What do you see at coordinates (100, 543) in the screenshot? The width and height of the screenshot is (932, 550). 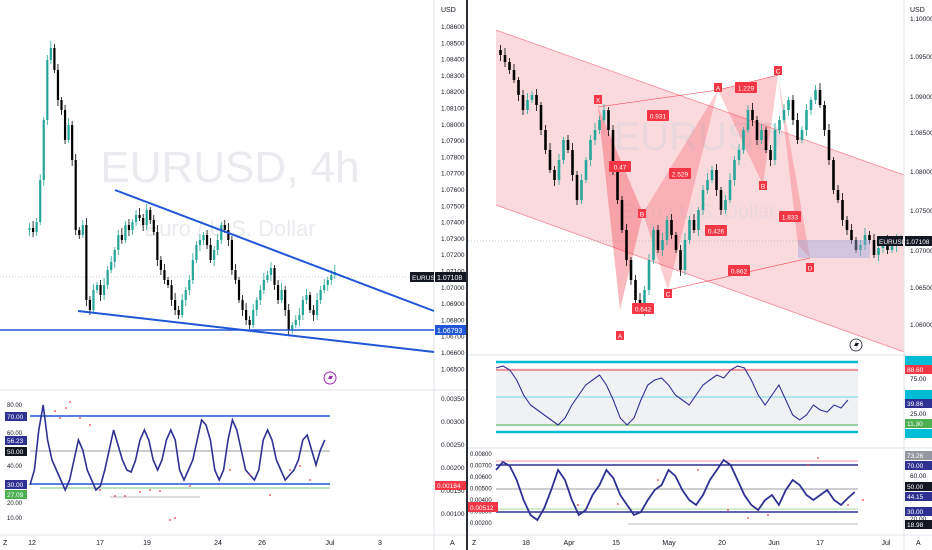 I see `left-date-tick: 17` at bounding box center [100, 543].